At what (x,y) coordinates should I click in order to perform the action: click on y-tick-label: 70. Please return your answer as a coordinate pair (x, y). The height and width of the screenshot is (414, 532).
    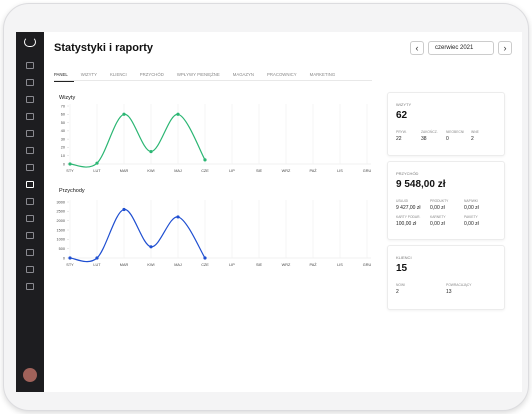
    Looking at the image, I should click on (63, 106).